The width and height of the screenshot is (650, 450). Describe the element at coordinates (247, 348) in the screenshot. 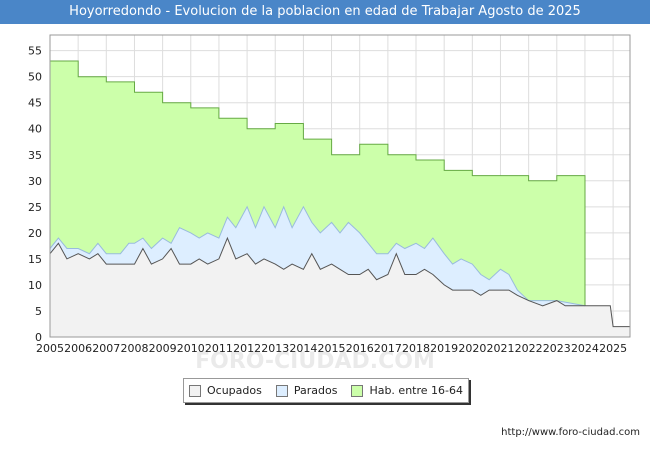

I see `x-tick-label: 2012` at that location.